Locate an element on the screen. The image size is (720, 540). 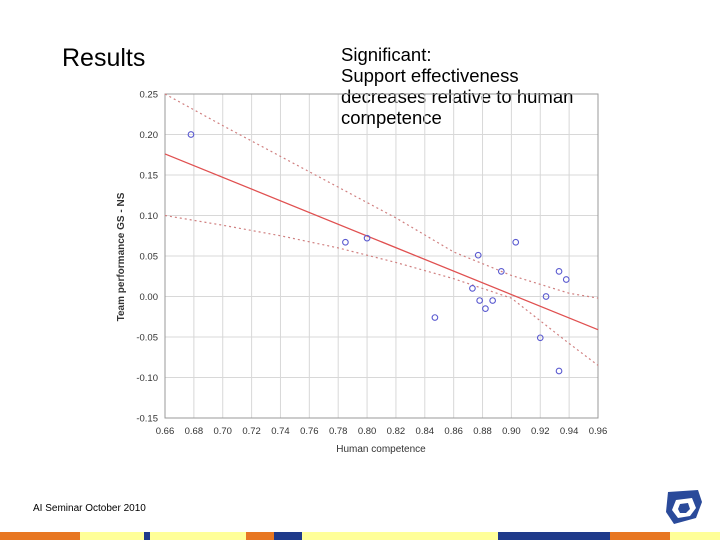
x-tick-label: 0.72 is located at coordinates (251, 431).